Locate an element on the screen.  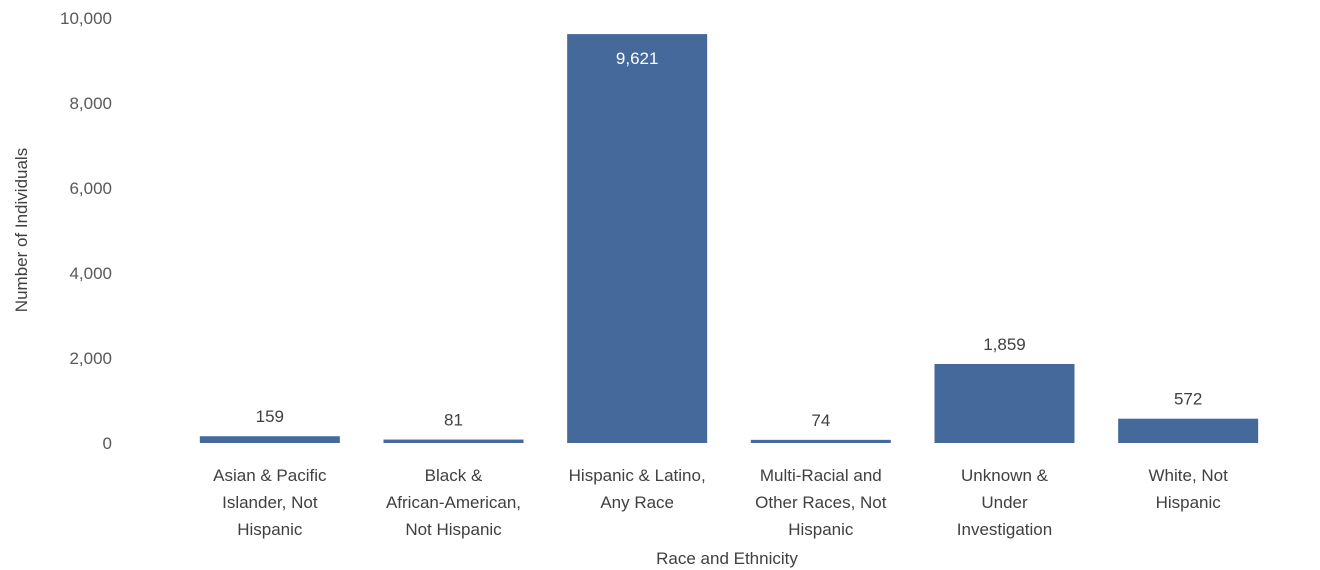
category-label: Asian & Pacific Islander, Not Hispanic is located at coordinates (270, 502).